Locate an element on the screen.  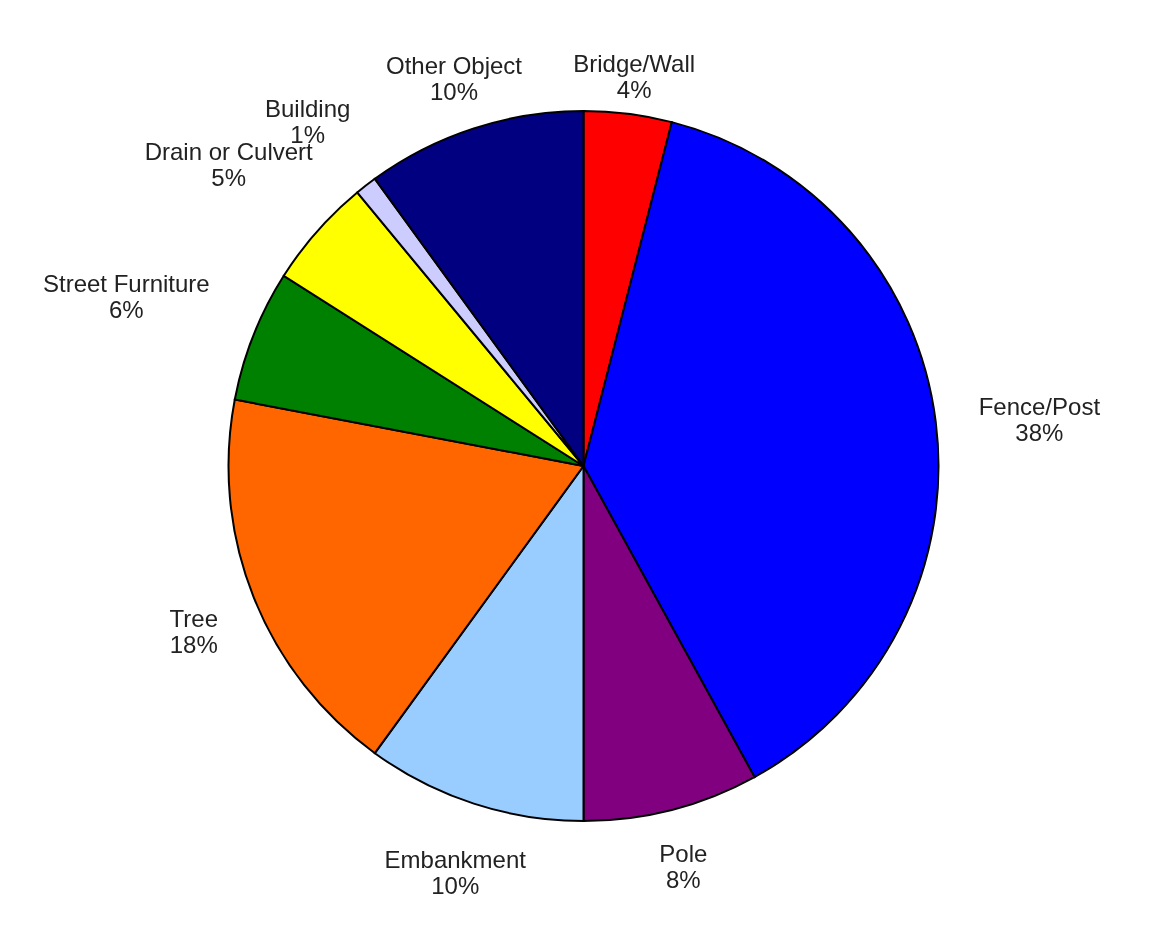
slice-label: Tree is located at coordinates (193, 619).